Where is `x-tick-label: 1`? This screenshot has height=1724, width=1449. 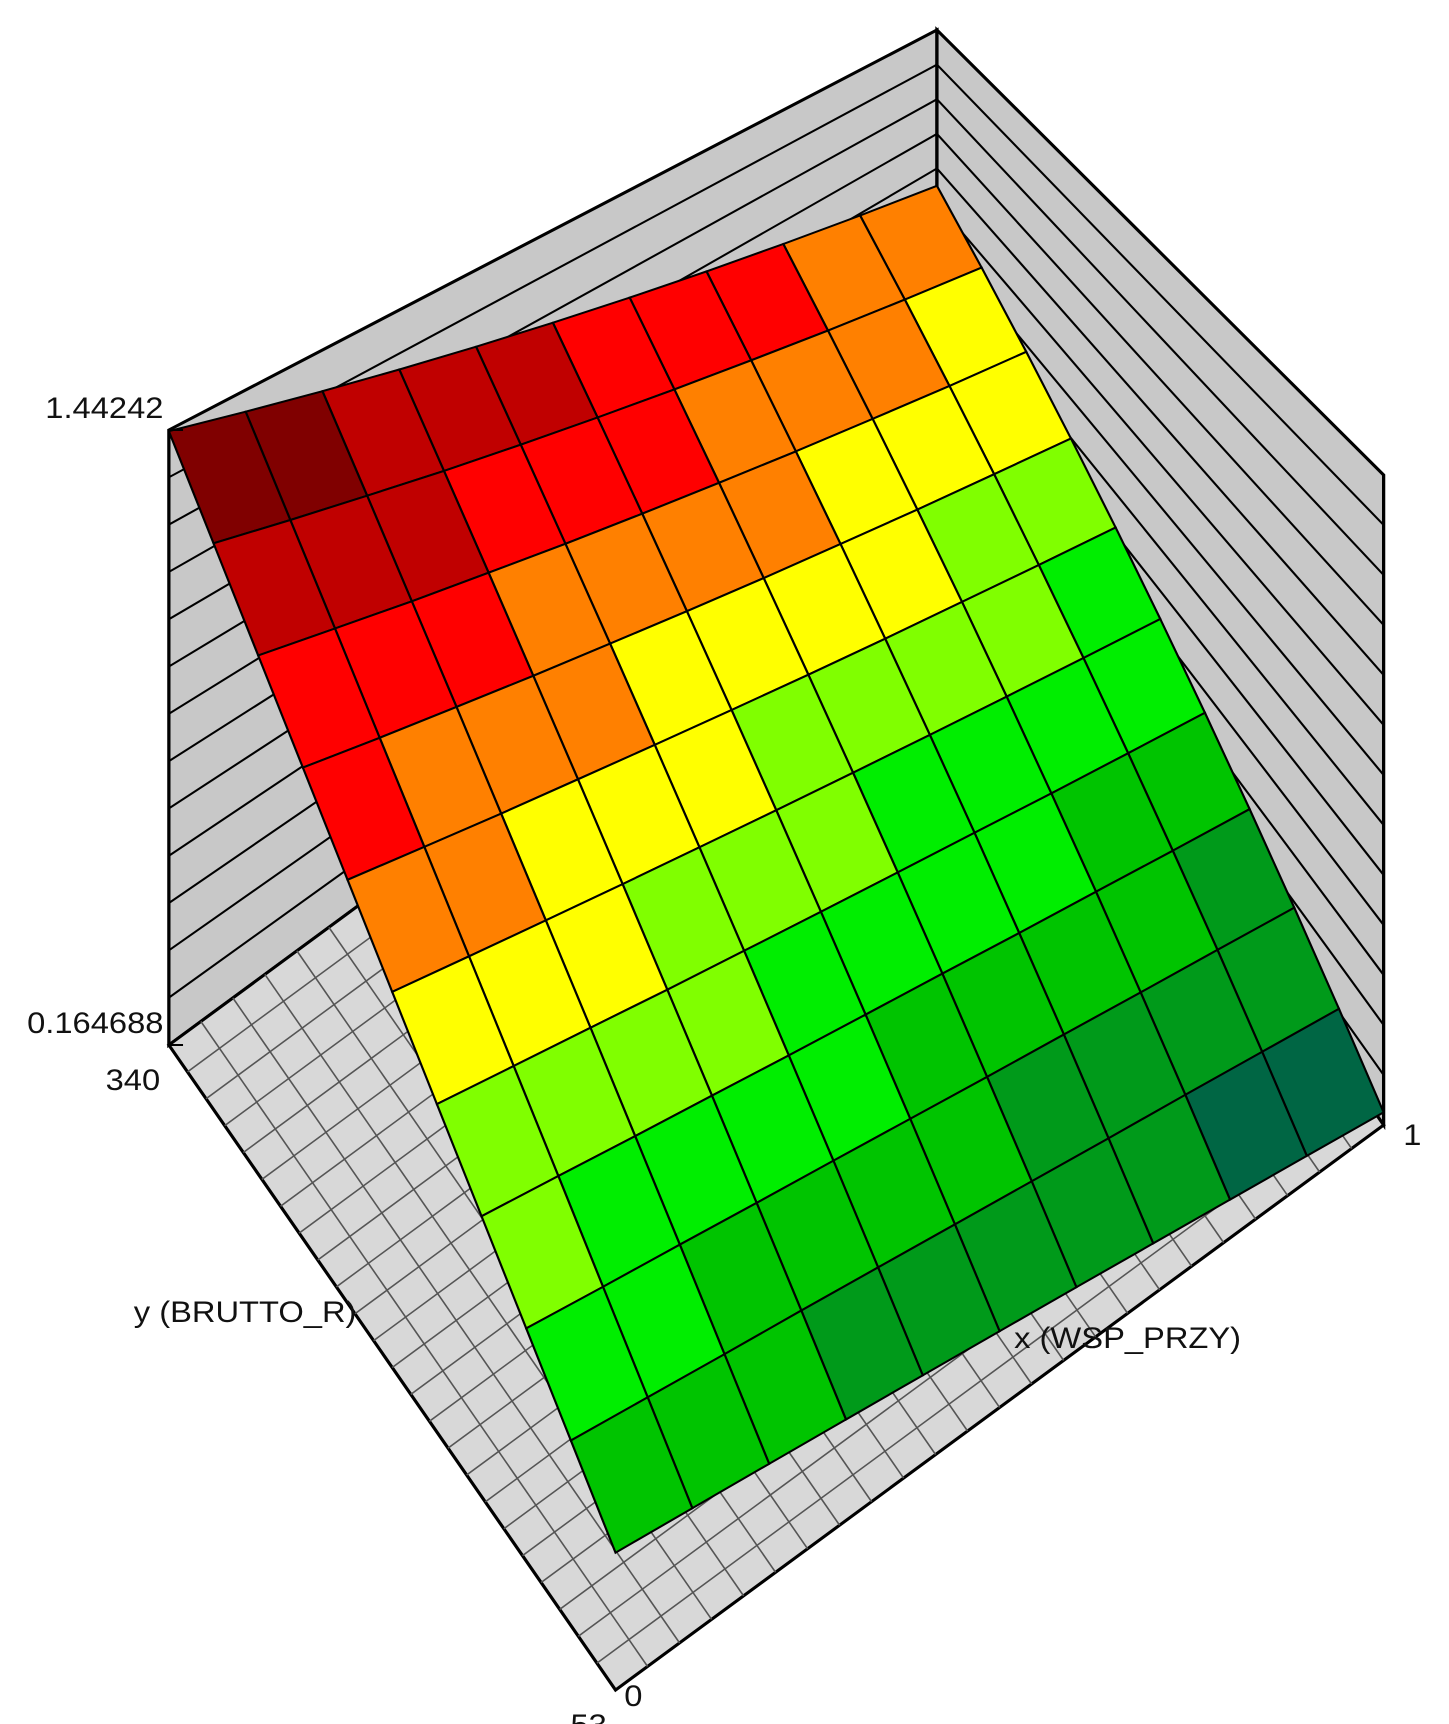
x-tick-label: 1 is located at coordinates (1412, 1134).